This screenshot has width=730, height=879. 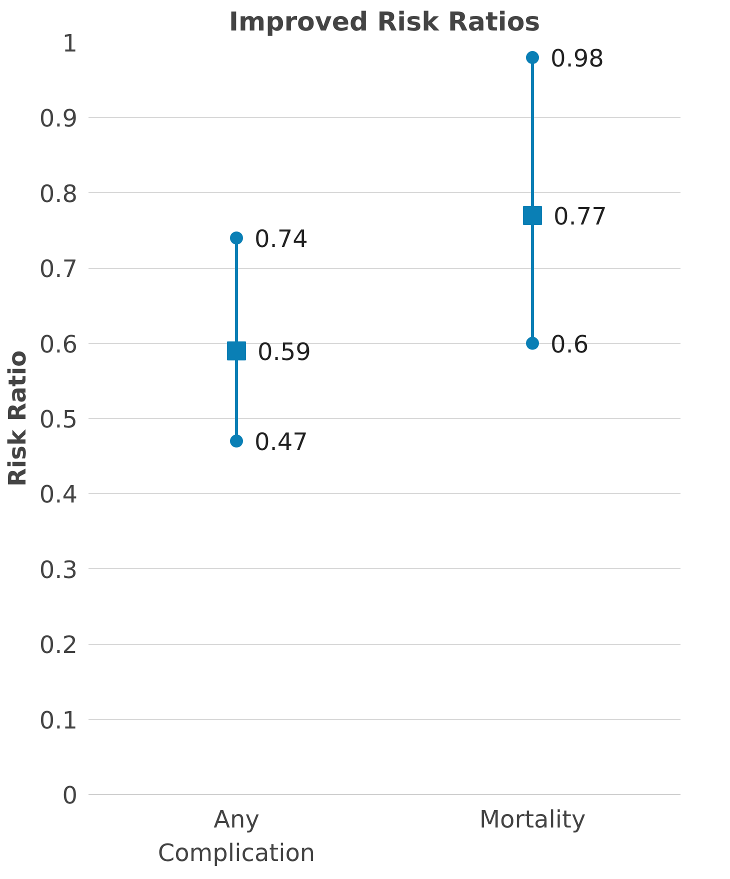 I want to click on data-label: 0.59, so click(x=284, y=352).